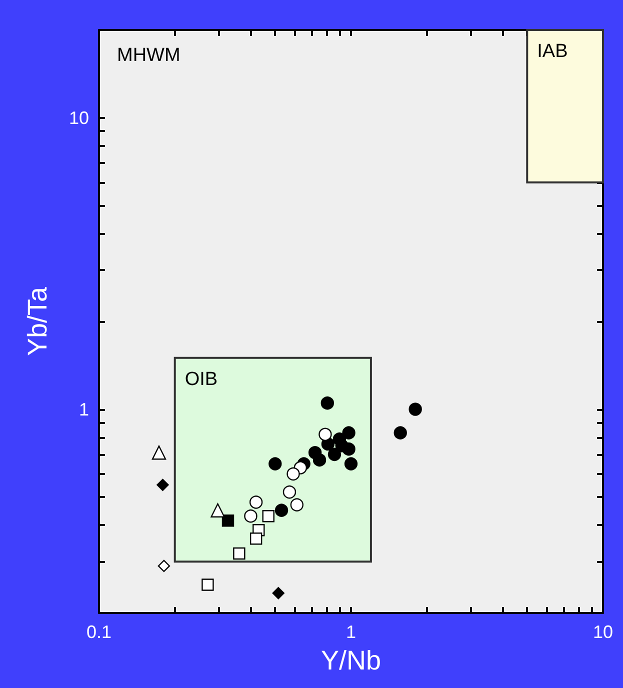  I want to click on x-tick-label: 1, so click(351, 632).